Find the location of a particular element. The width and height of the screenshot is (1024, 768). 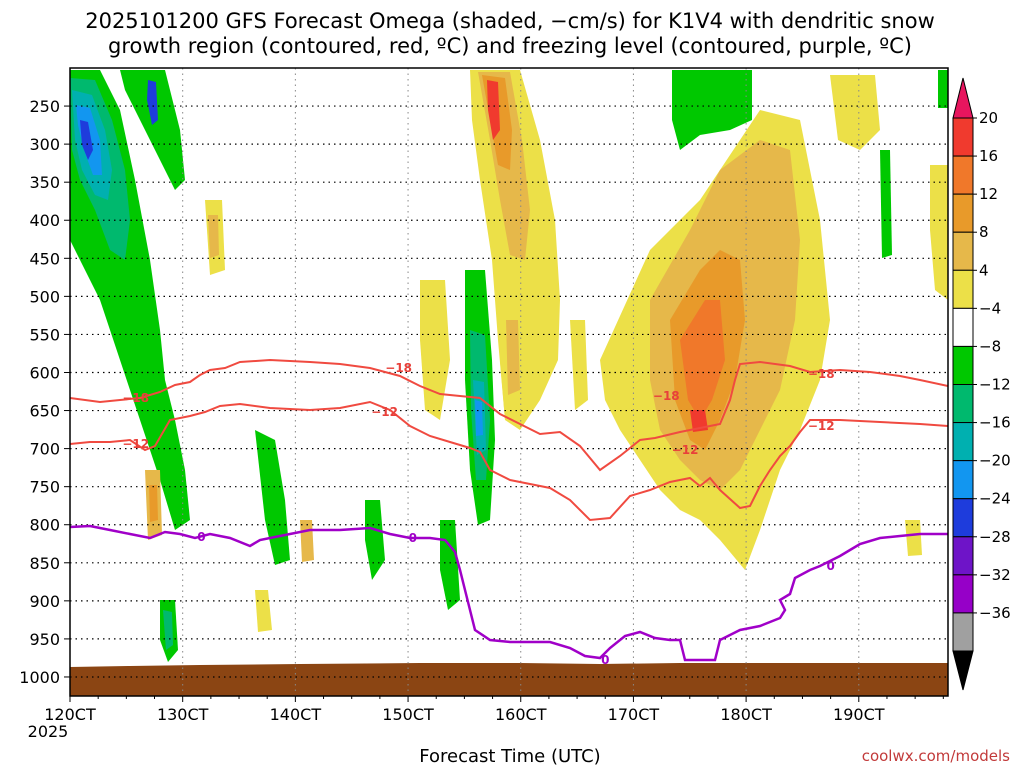

y-tick-label: 400 is located at coordinates (44, 220).